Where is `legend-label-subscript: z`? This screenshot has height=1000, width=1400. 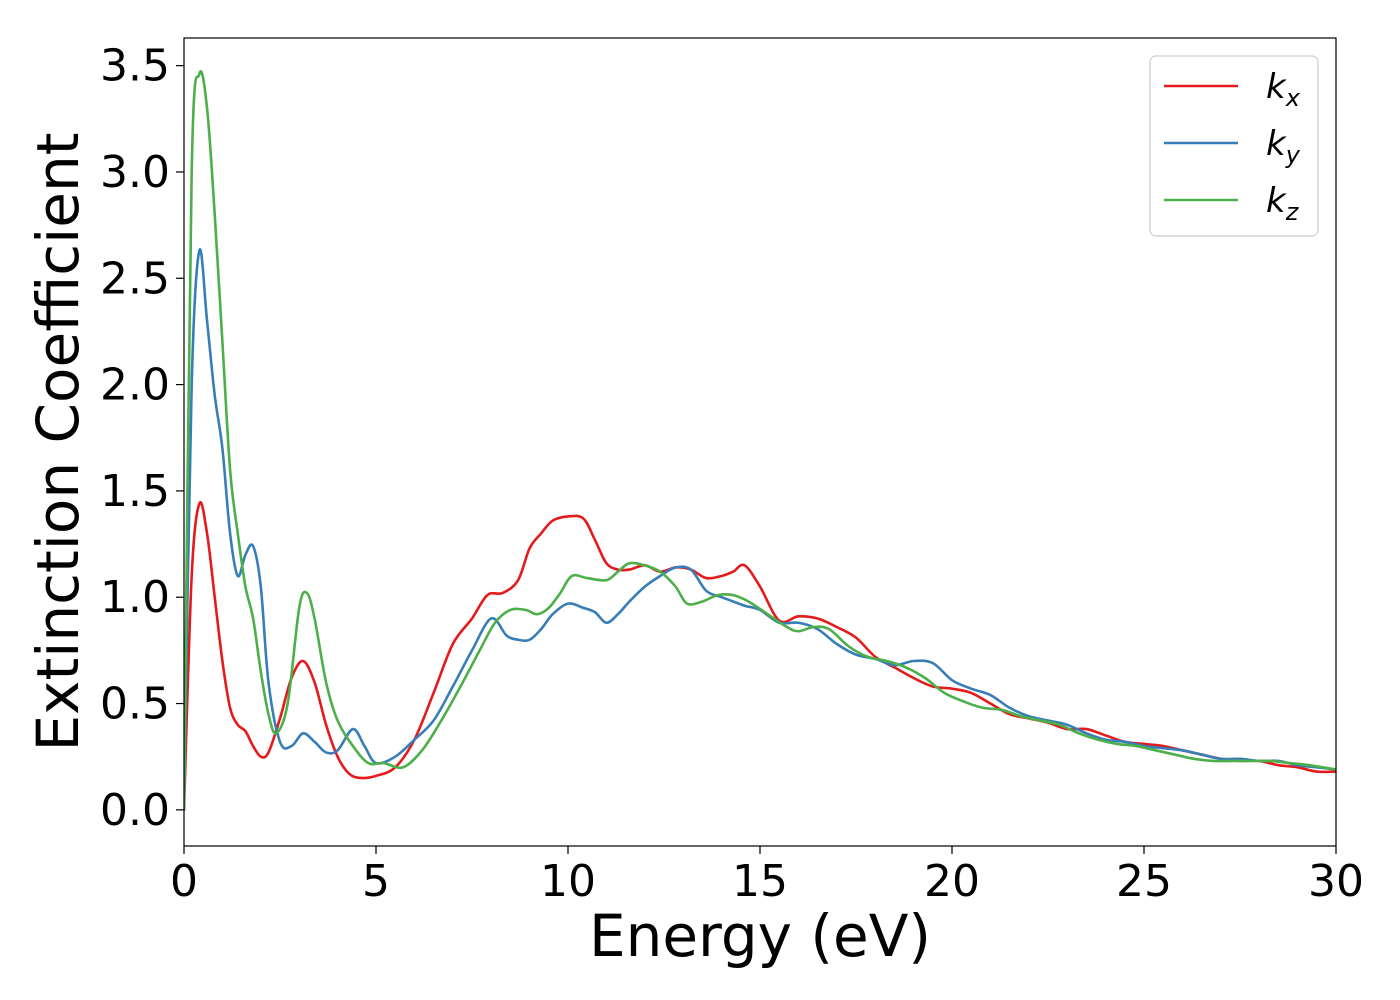
legend-label-subscript: z is located at coordinates (1292, 212).